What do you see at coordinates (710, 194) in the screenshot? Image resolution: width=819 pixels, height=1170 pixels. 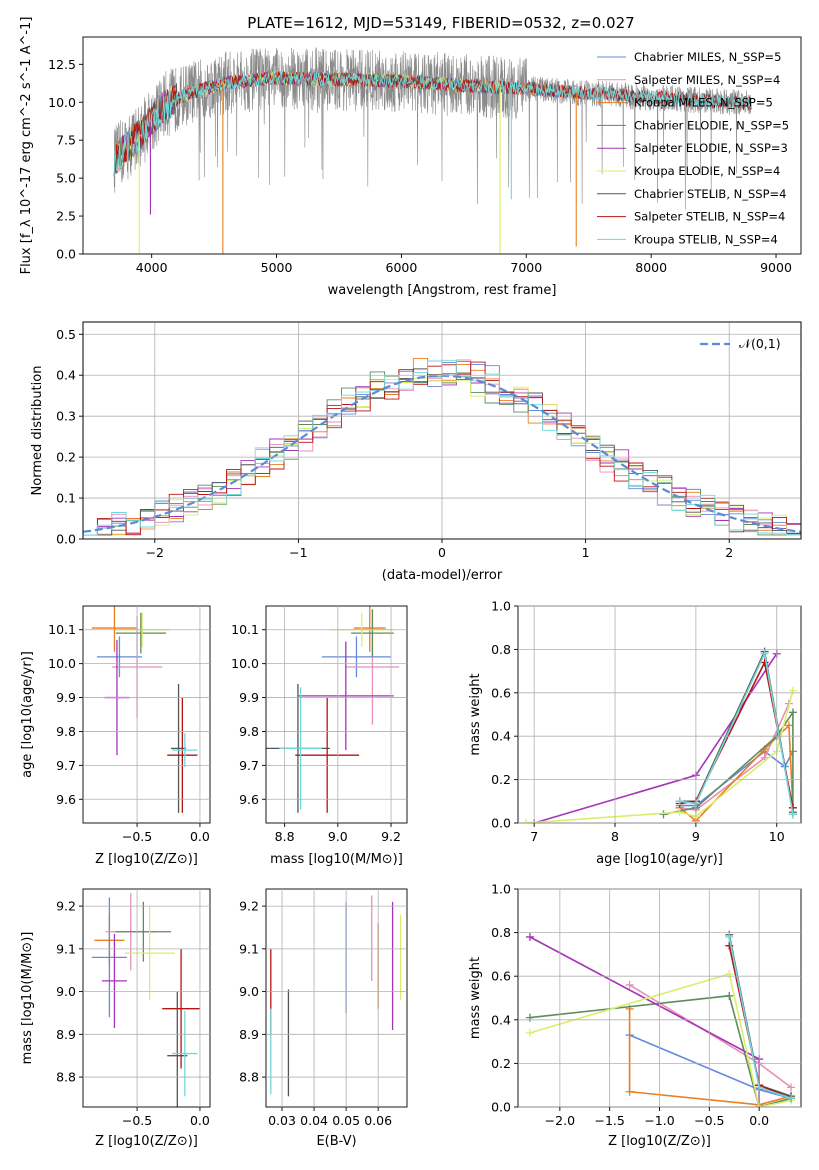 I see `legend-label: Chabrier STELIB, N_SSP=4` at bounding box center [710, 194].